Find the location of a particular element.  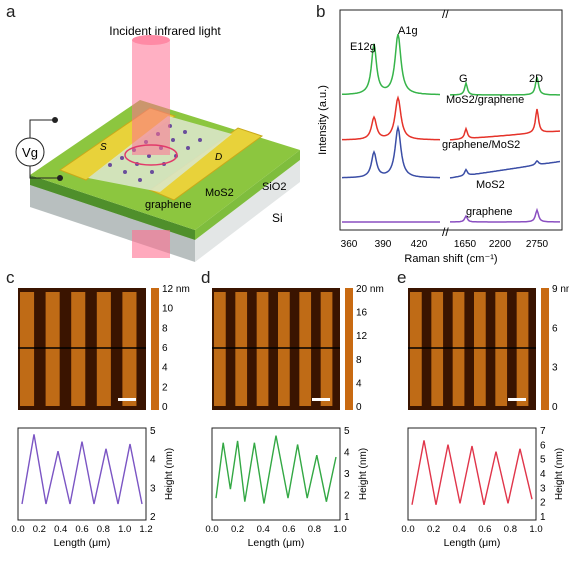

si-side-face is located at coordinates (247, 211).